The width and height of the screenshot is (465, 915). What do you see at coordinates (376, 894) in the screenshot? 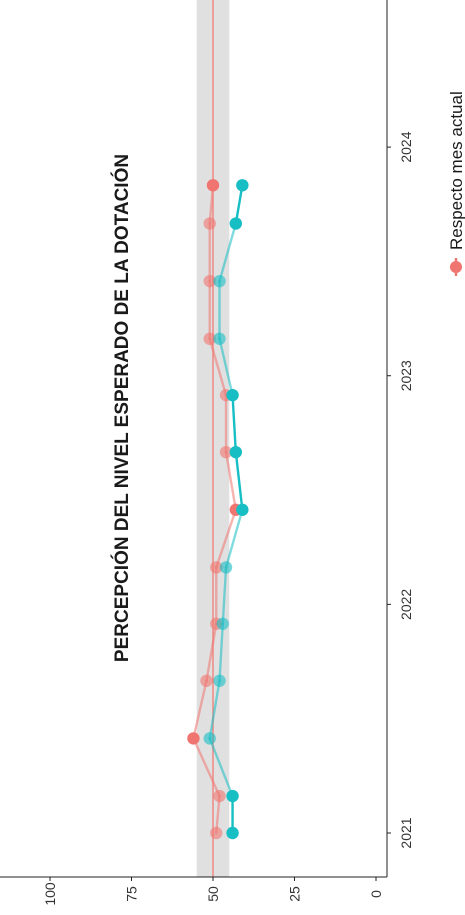
I see `value-tick-label: 0` at bounding box center [376, 894].